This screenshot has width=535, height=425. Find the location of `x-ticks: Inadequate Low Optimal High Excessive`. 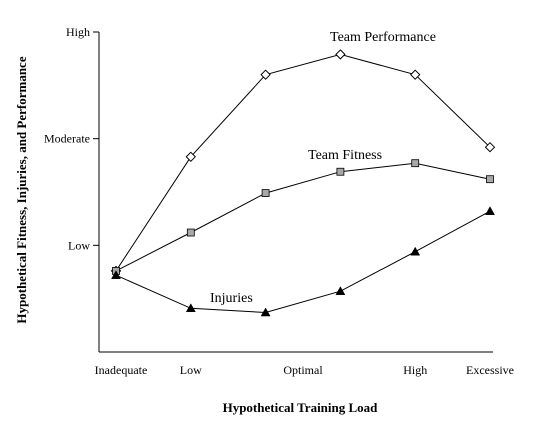

x-ticks: Inadequate Low Optimal High Excessive is located at coordinates (304, 370).